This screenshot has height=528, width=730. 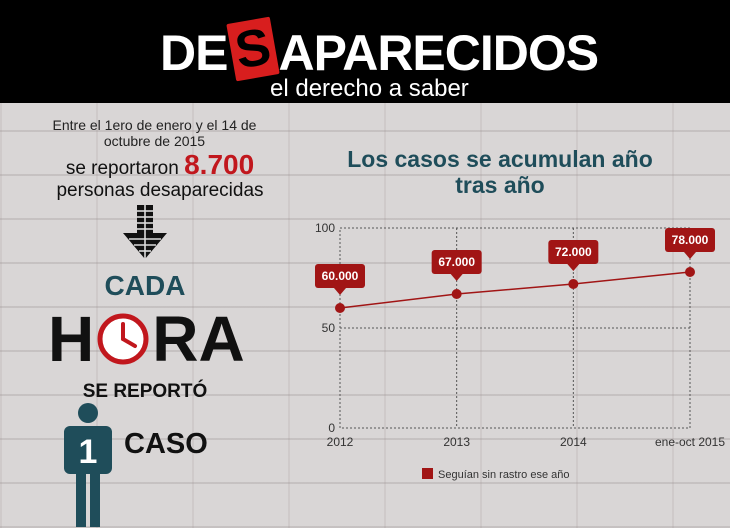 I want to click on se-reporto-label: SE REPORTÓ, so click(x=145, y=391).